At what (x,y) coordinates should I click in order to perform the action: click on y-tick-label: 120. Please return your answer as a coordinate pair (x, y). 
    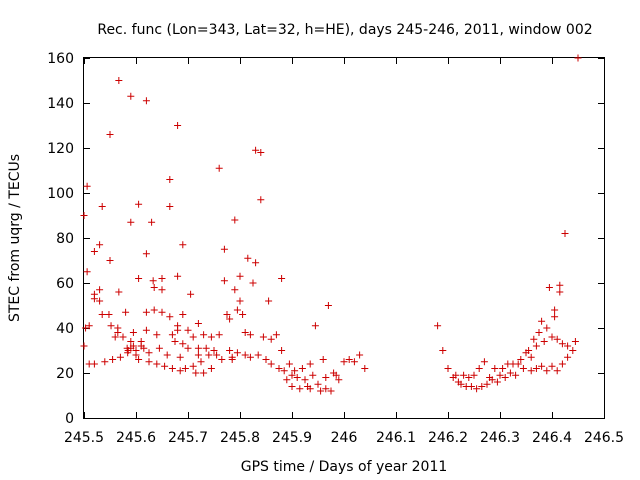
    Looking at the image, I should click on (60, 149).